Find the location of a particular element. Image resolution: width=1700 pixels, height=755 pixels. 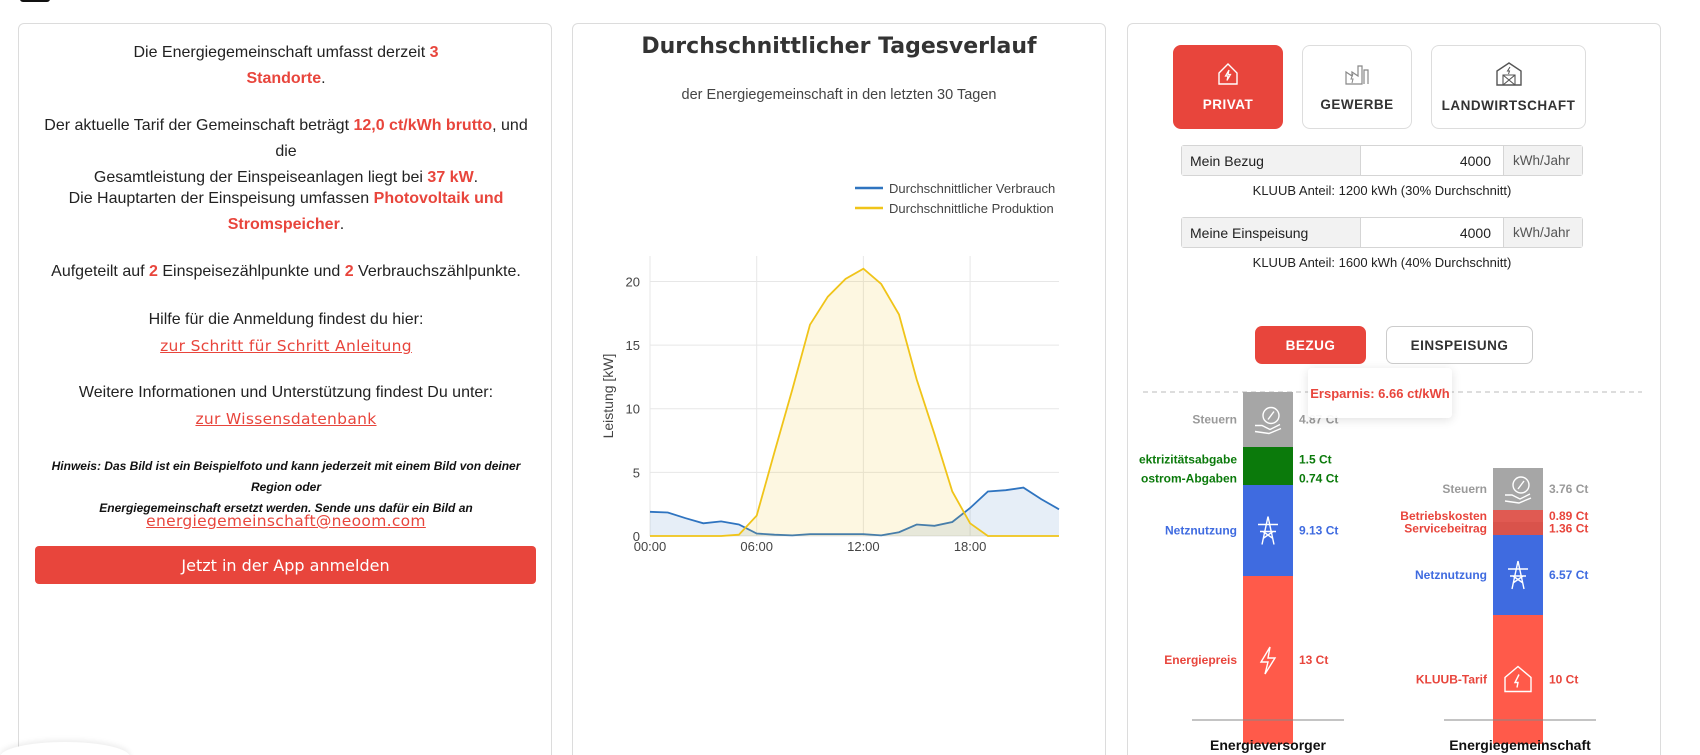

email-link: energiegemeinschaft@neoom.com is located at coordinates (286, 521).